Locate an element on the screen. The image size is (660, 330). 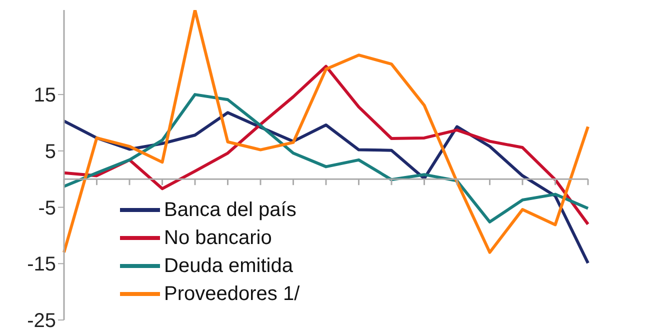
legend-label: Deuda emitida is located at coordinates (228, 266).